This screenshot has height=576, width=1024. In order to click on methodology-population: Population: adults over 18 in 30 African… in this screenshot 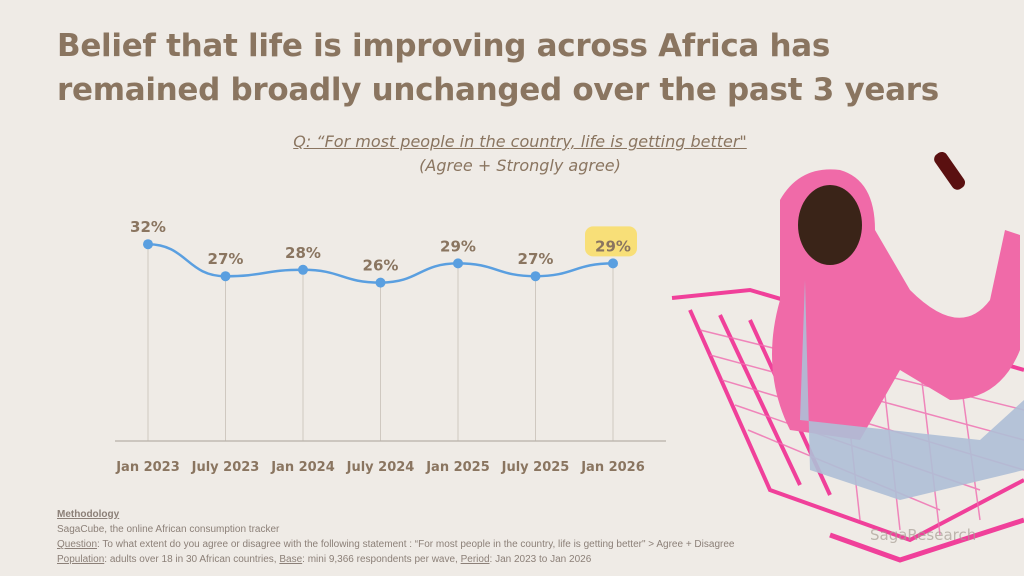, I will do `click(395, 559)`.